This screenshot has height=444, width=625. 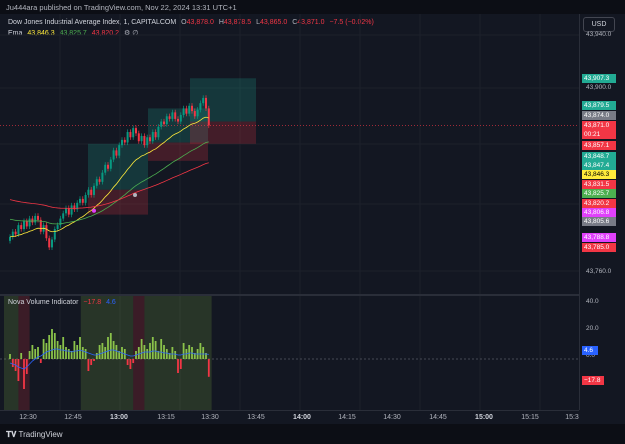 What do you see at coordinates (599, 24) in the screenshot?
I see `currency-button: USD` at bounding box center [599, 24].